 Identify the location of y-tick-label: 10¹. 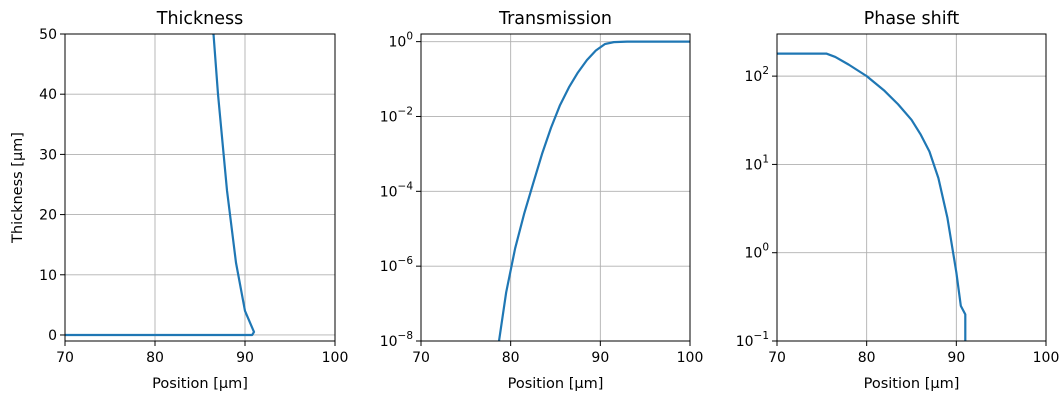
(756, 163).